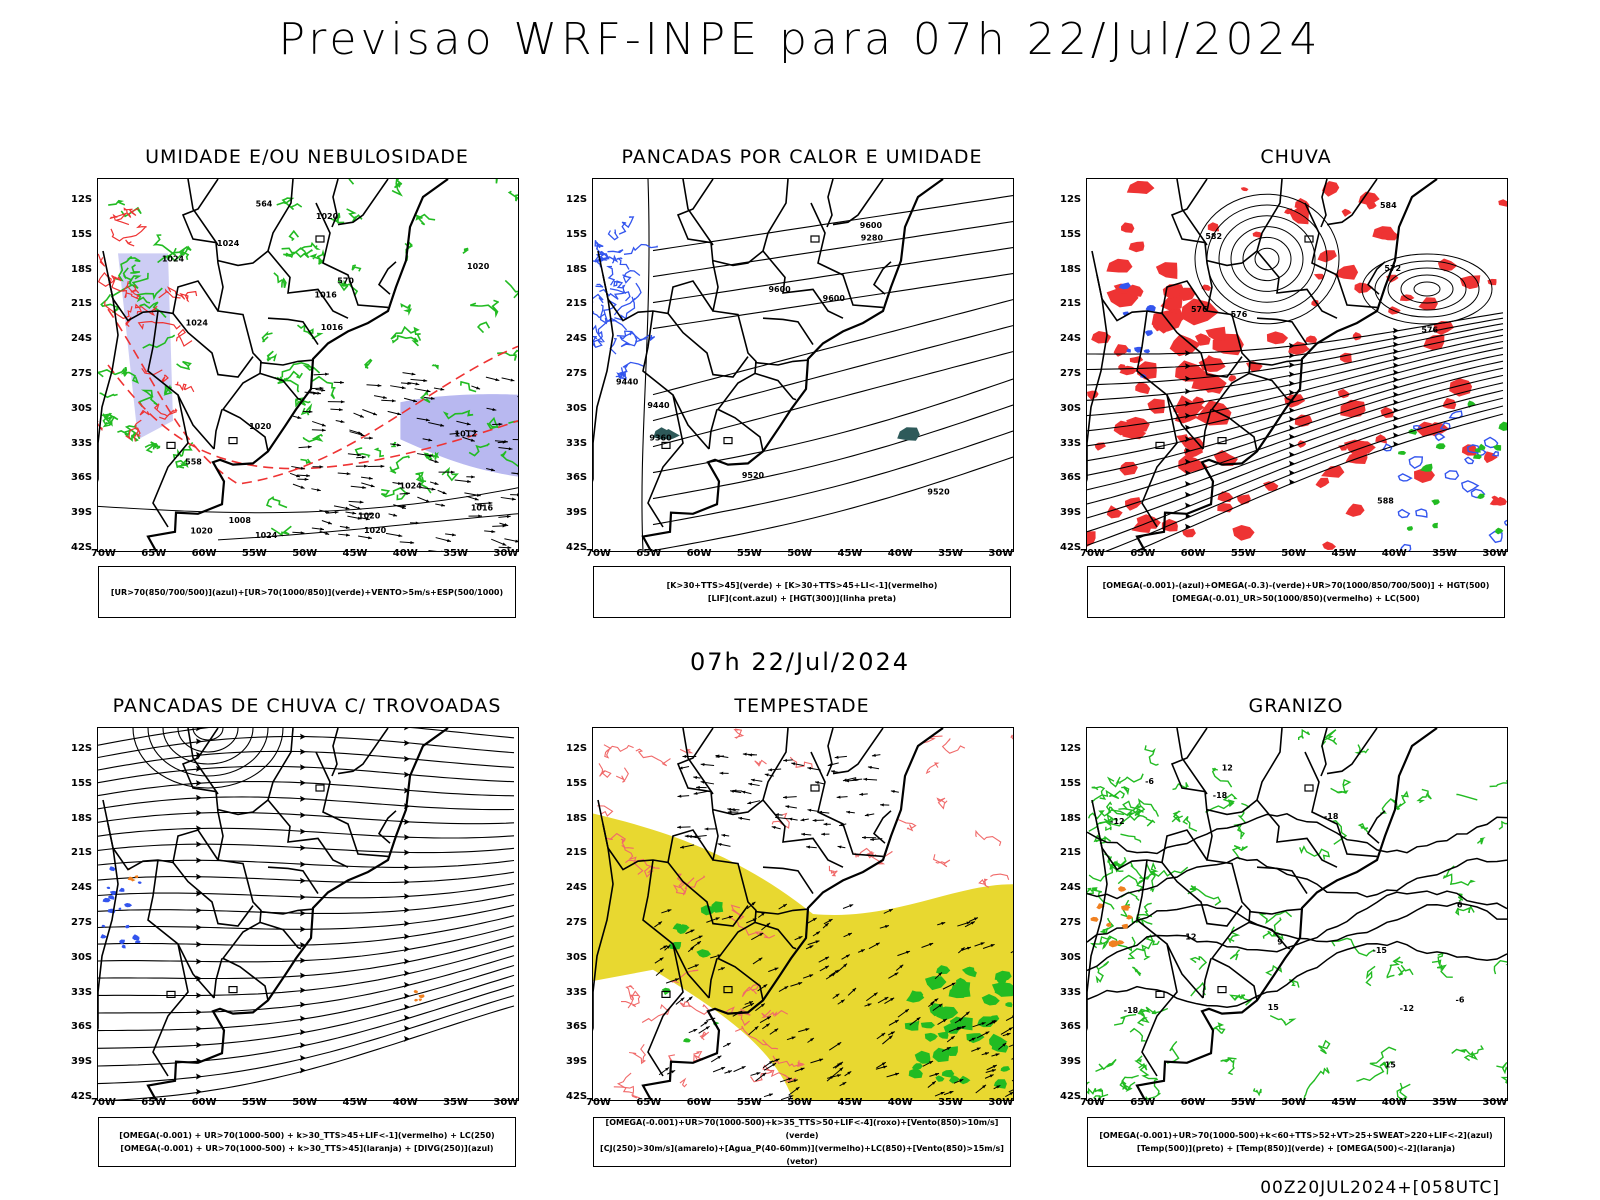 The image size is (1600, 1200). Describe the element at coordinates (421, 996) in the screenshot. I see `convective-area` at that location.